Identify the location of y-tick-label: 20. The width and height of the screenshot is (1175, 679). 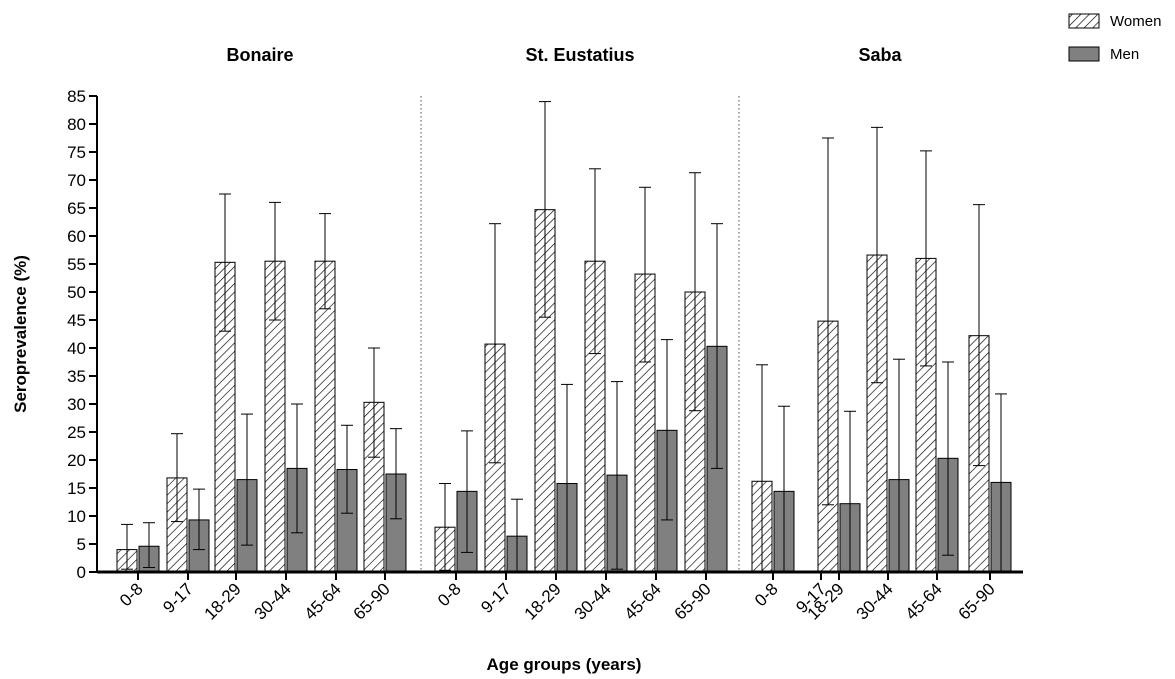
(76, 460).